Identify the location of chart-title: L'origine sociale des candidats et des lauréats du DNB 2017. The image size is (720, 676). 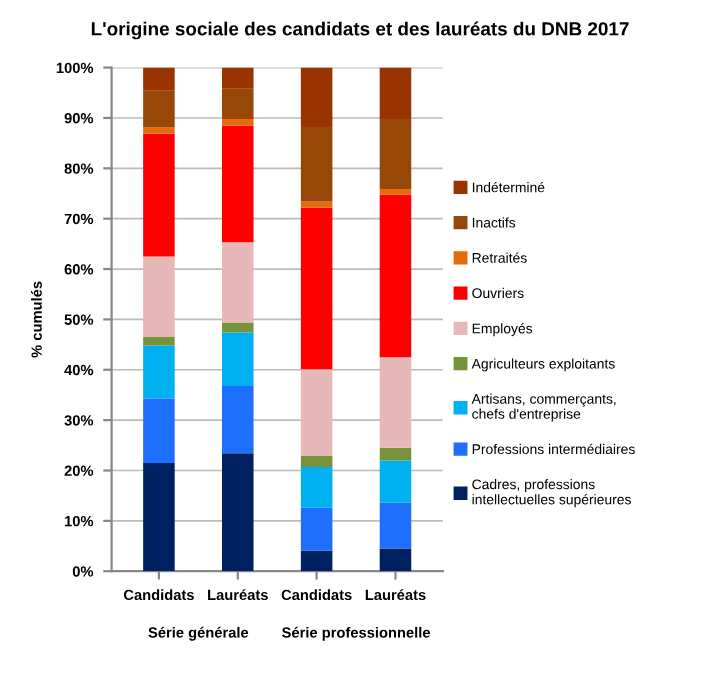
(360, 30).